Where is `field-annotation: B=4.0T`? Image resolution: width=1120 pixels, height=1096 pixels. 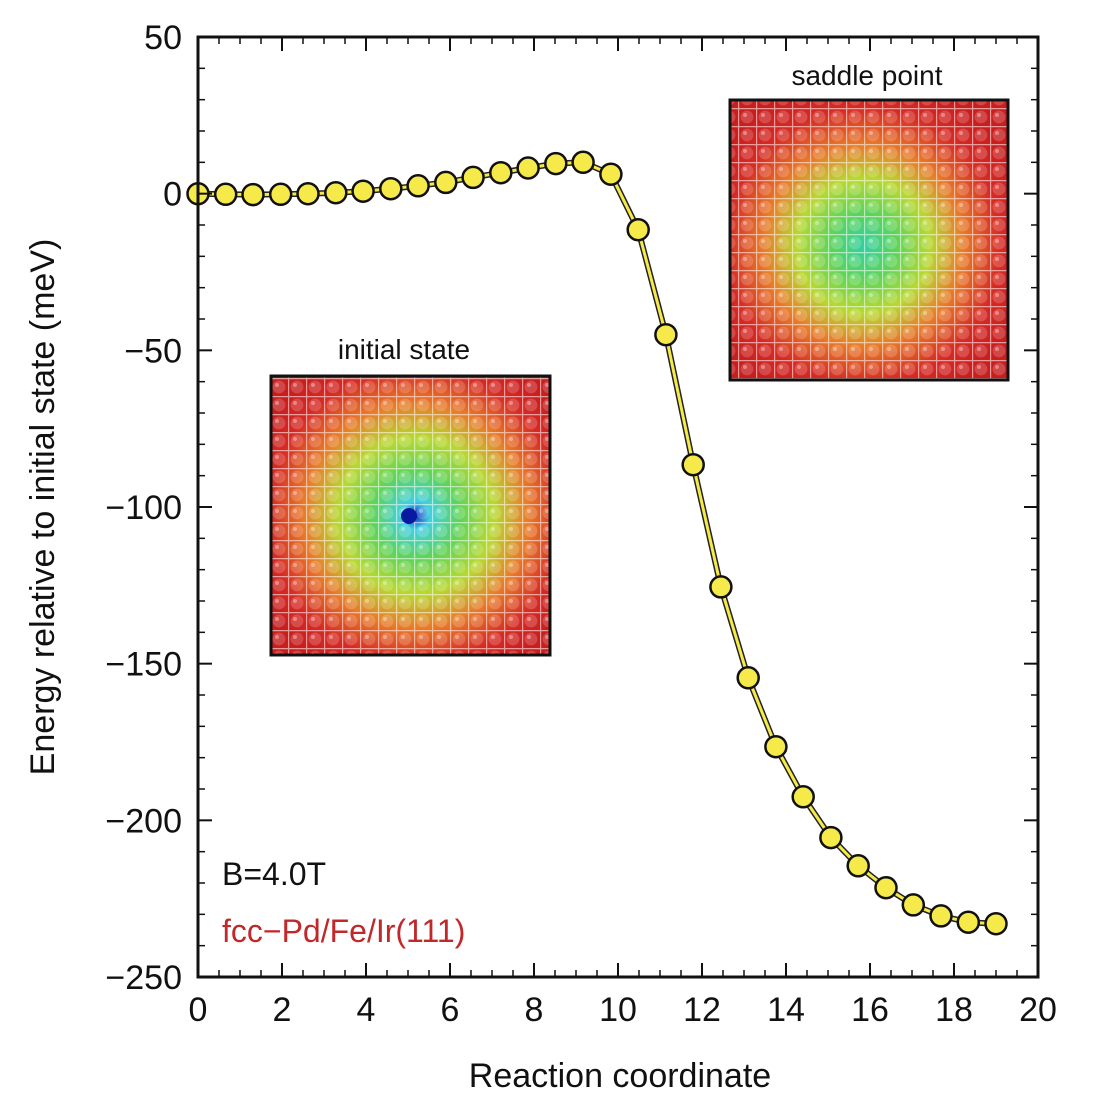
field-annotation: B=4.0T is located at coordinates (274, 874).